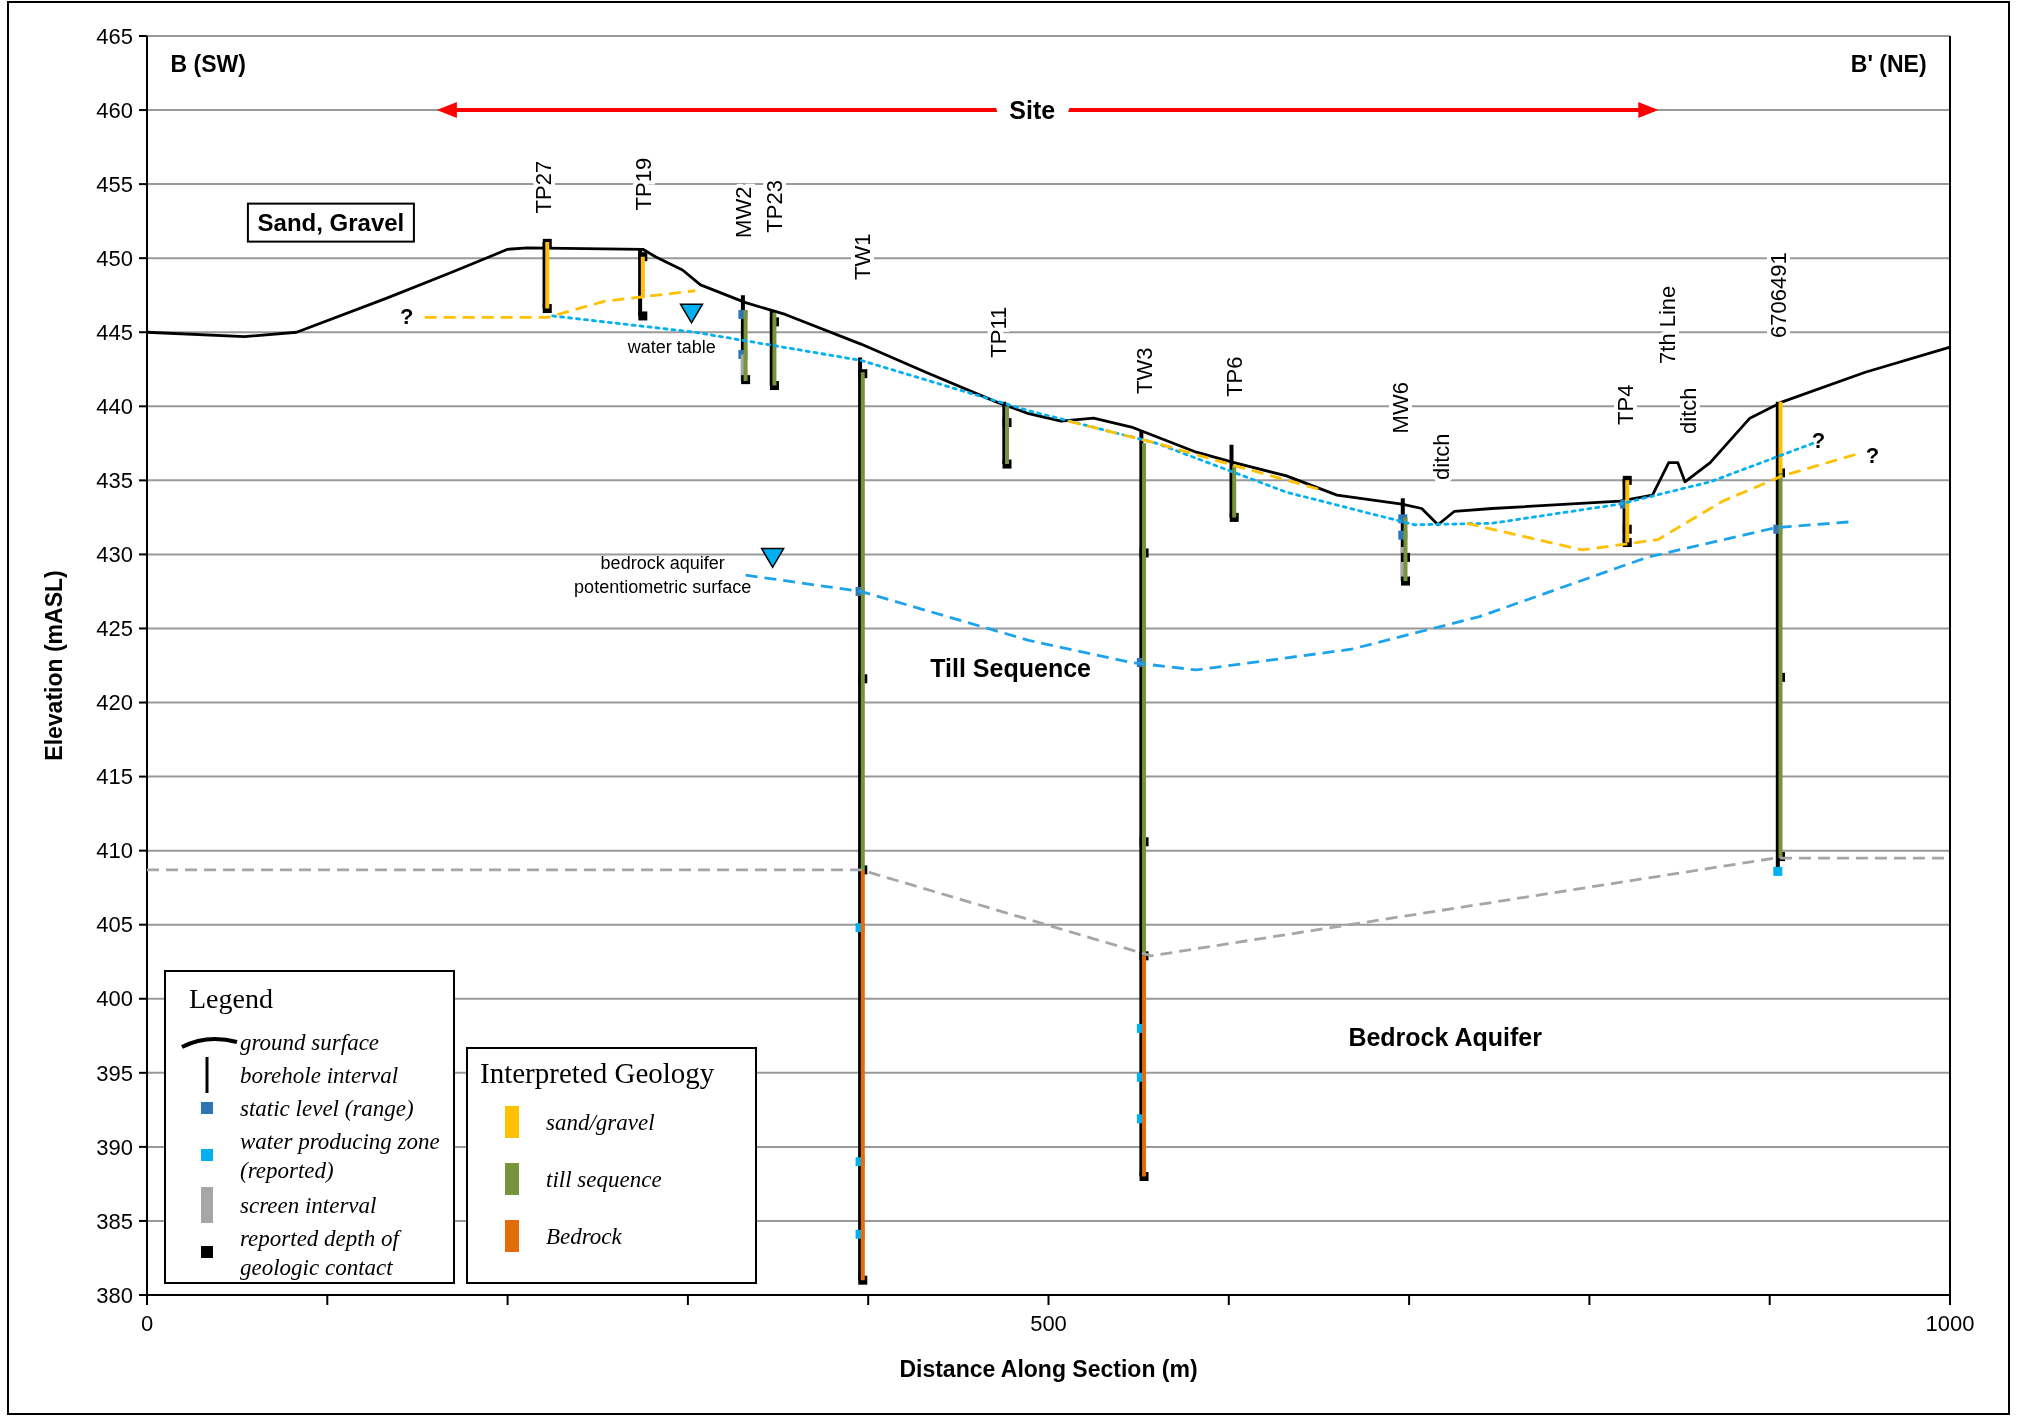 This screenshot has width=2017, height=1416. What do you see at coordinates (114, 184) in the screenshot?
I see `y-tick-label: 455` at bounding box center [114, 184].